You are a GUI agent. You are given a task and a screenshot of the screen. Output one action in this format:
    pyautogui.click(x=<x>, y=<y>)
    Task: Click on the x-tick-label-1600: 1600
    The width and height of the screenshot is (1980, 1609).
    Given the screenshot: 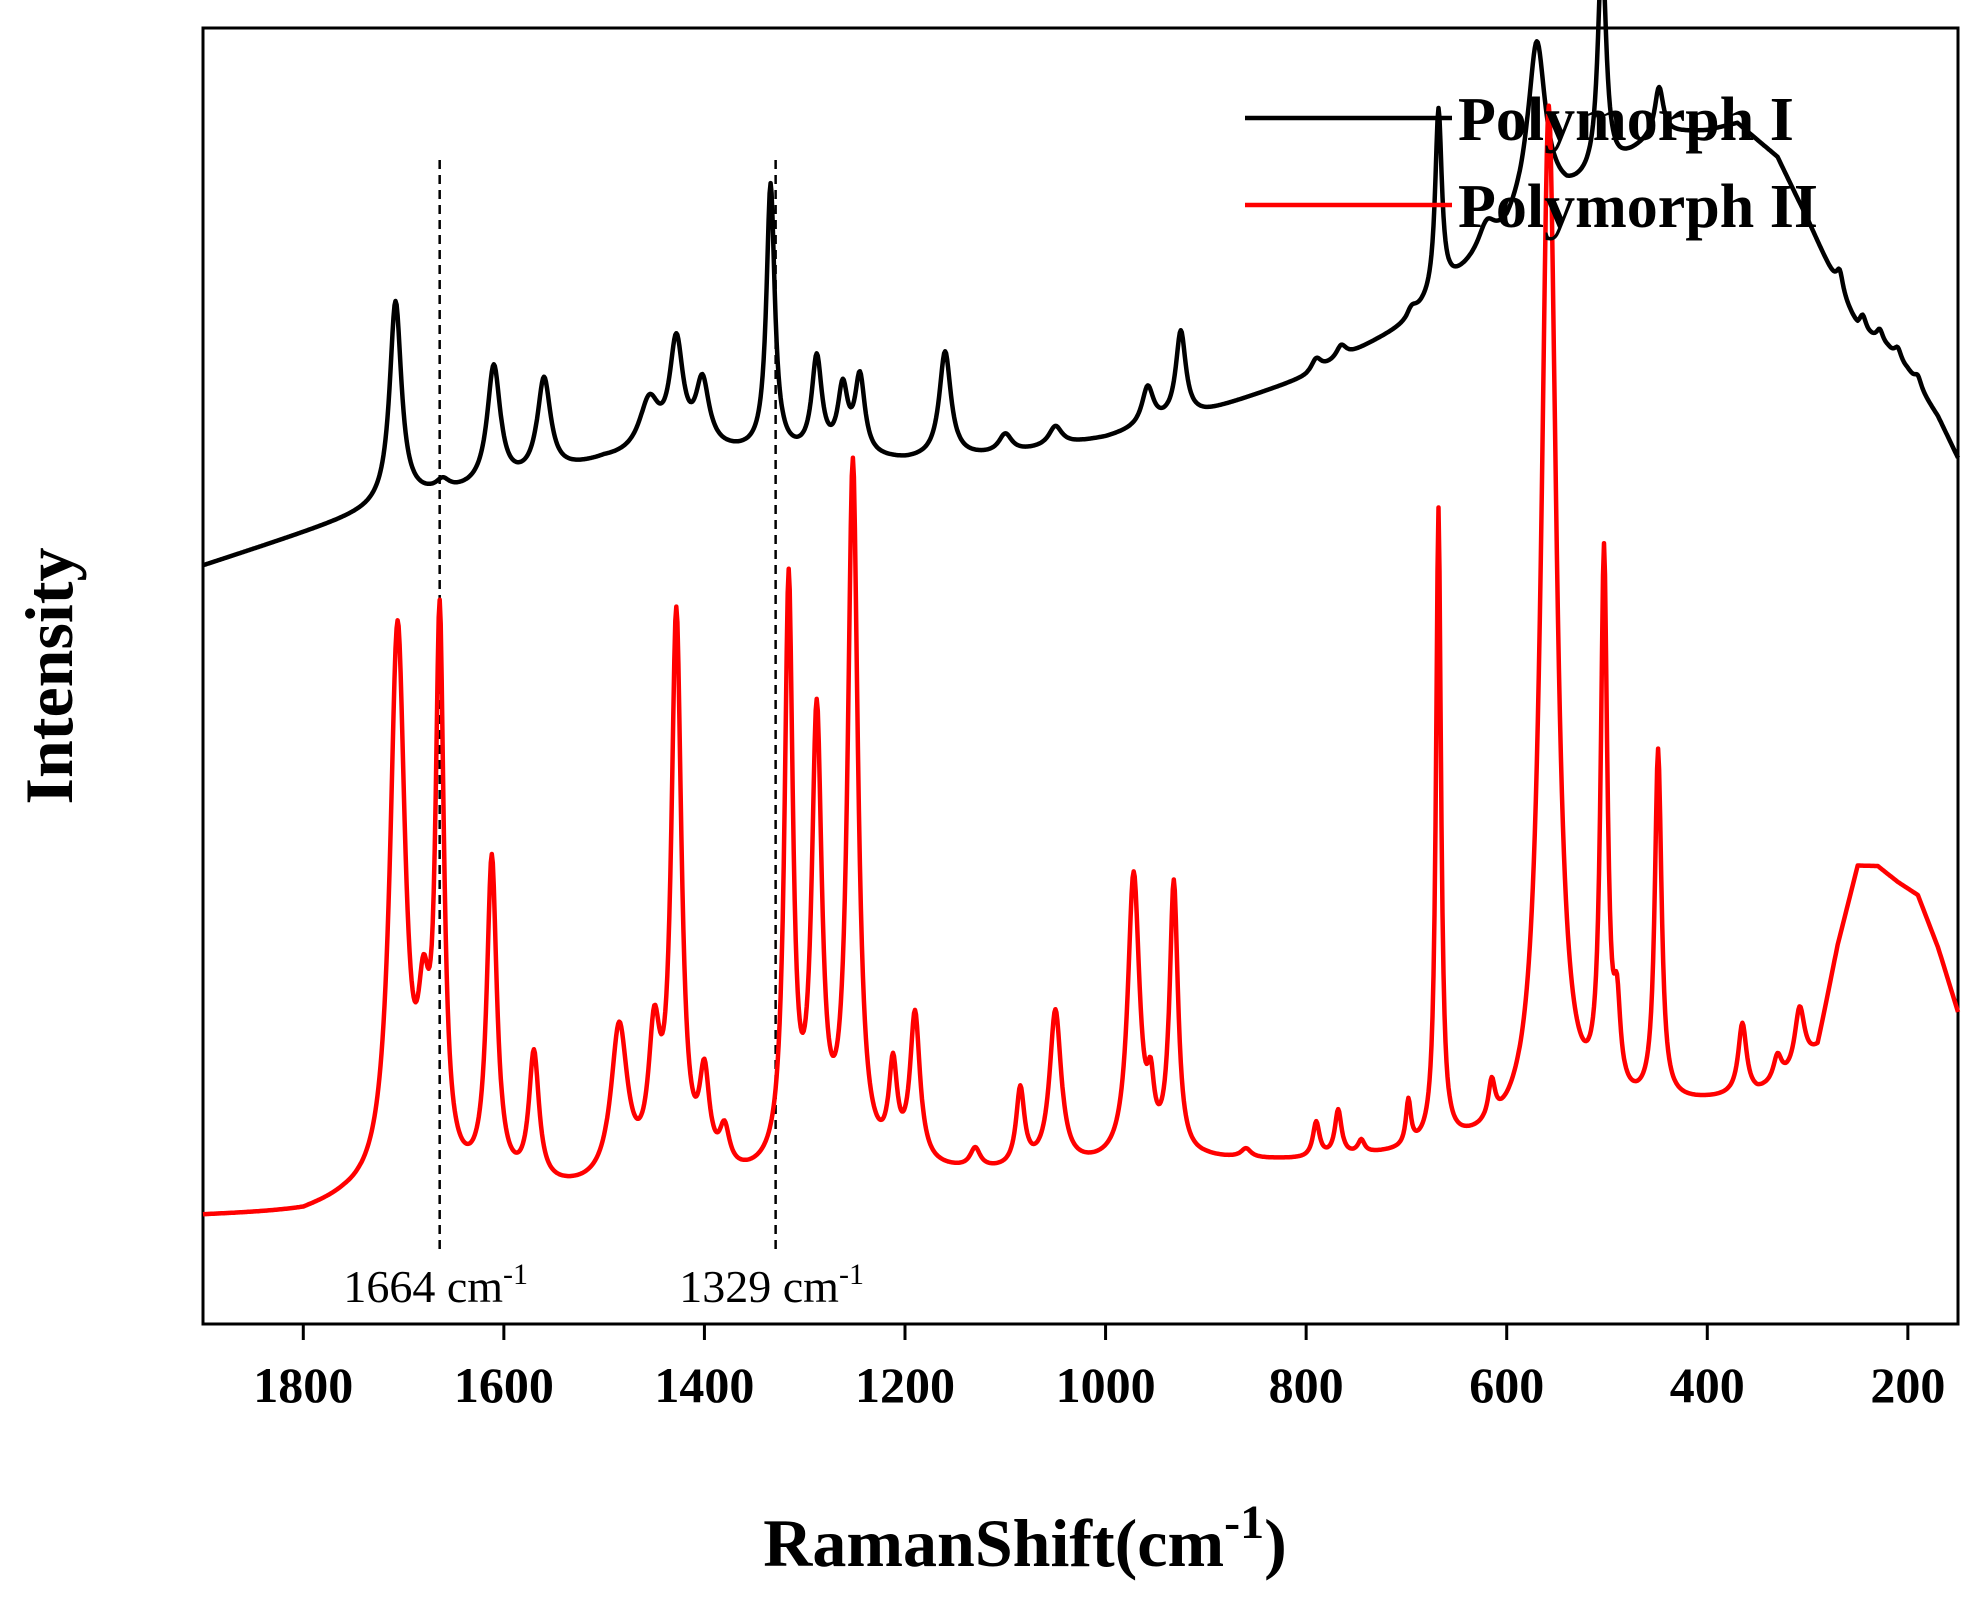 What is the action you would take?
    pyautogui.click(x=504, y=1385)
    